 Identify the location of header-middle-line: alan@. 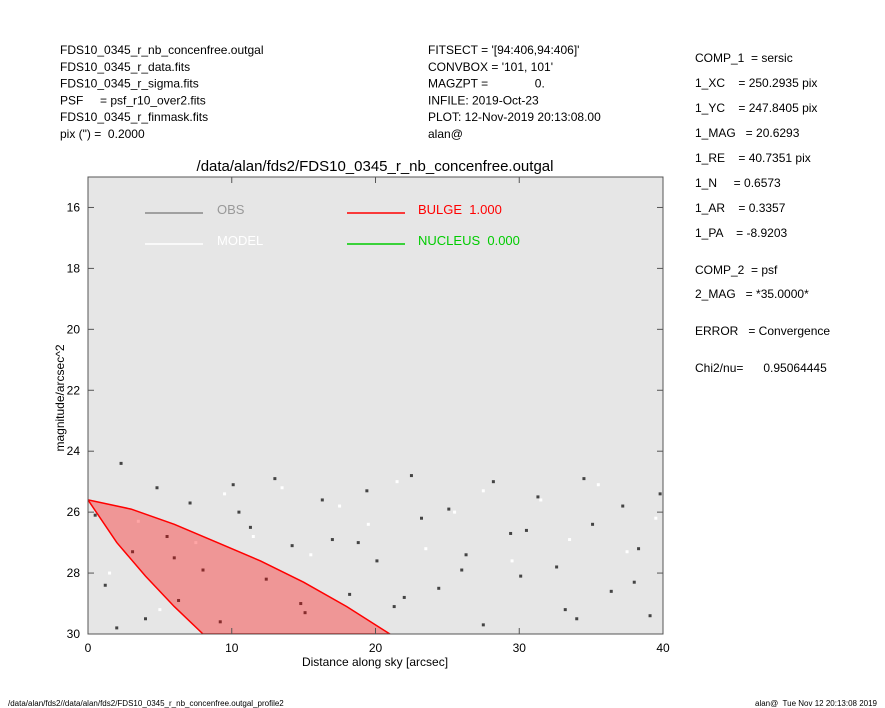
(445, 134).